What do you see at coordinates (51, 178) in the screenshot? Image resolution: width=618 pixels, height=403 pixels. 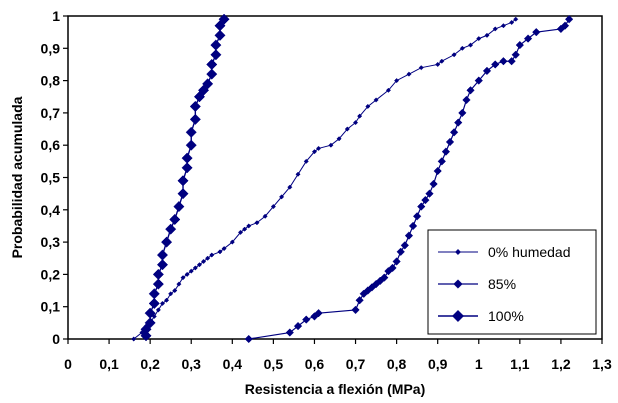 I see `y-tick-label: 0,5` at bounding box center [51, 178].